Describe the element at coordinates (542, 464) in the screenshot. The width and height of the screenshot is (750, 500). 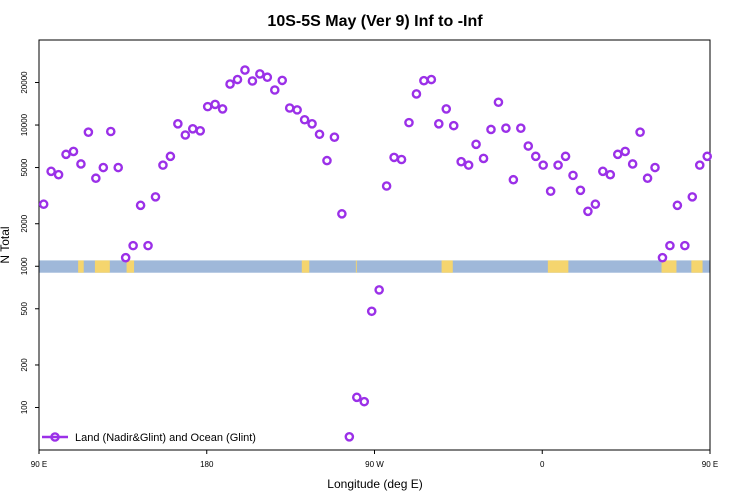
I see `x-tick-label: 0` at that location.